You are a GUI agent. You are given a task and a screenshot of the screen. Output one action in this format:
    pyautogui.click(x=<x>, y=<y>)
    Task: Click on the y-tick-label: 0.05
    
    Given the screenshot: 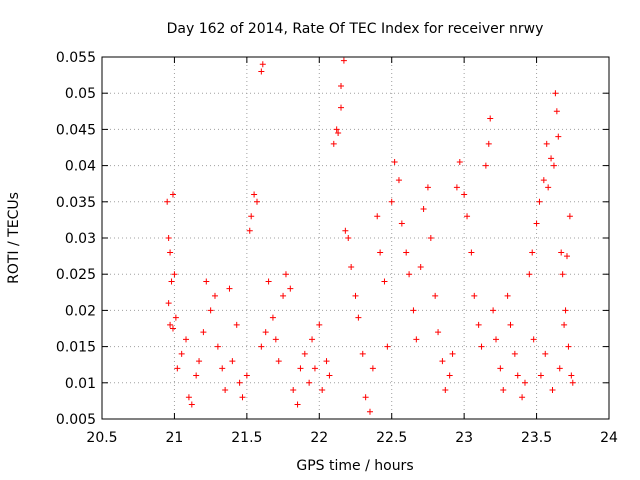 What is the action you would take?
    pyautogui.click(x=80, y=94)
    